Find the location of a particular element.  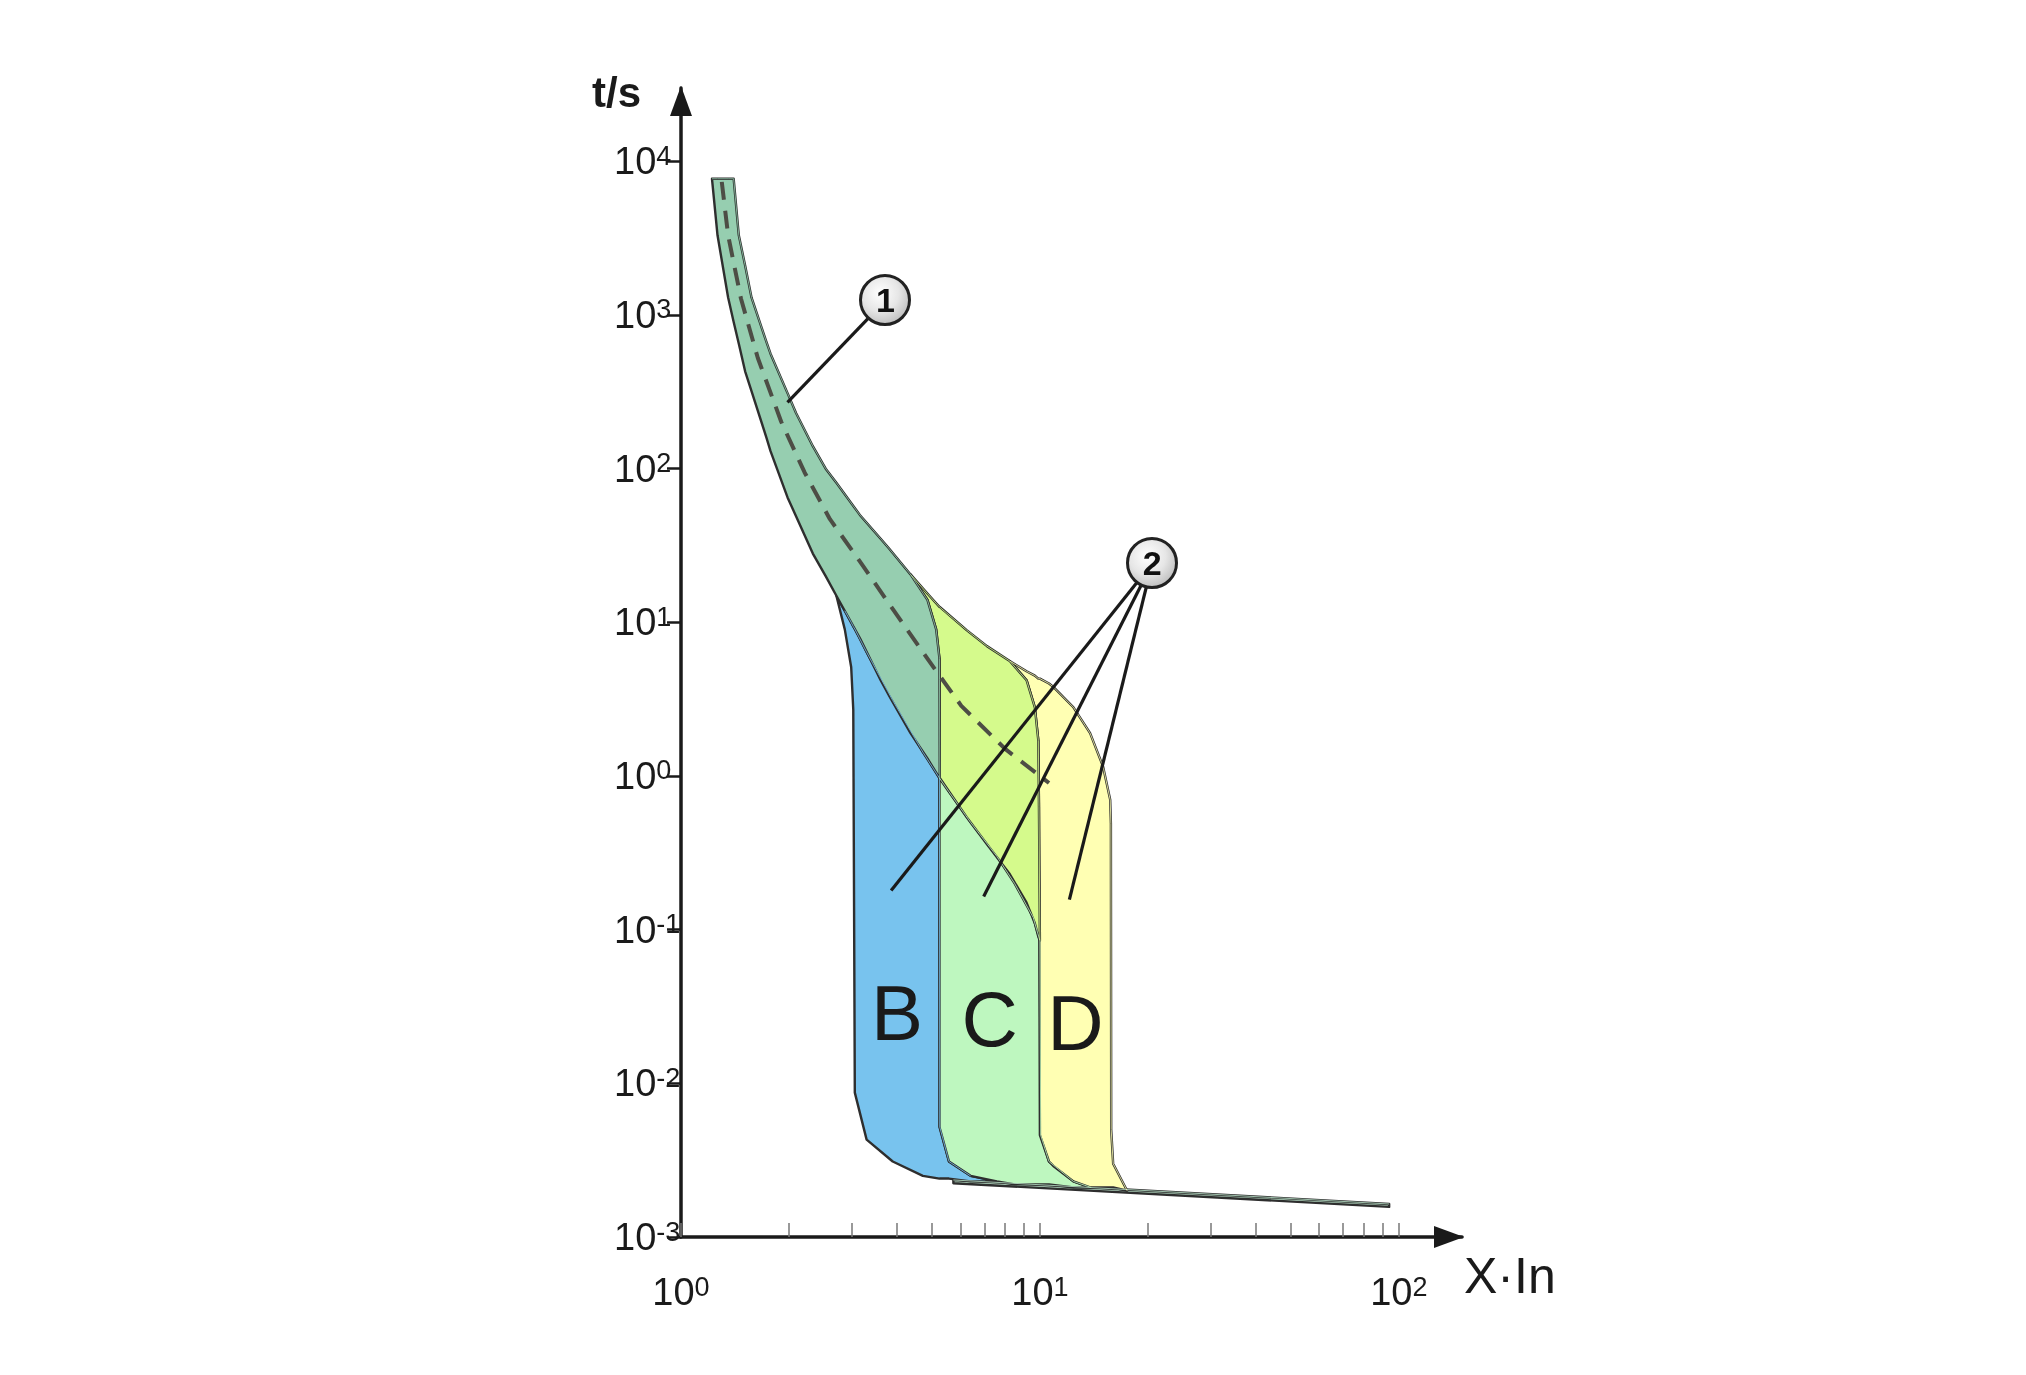

series-label: B is located at coordinates (897, 1013).